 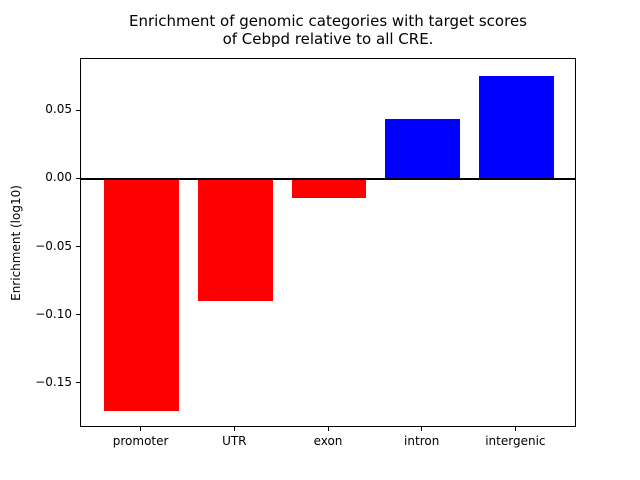 I want to click on y-tick-label: 0.05, so click(x=58, y=109).